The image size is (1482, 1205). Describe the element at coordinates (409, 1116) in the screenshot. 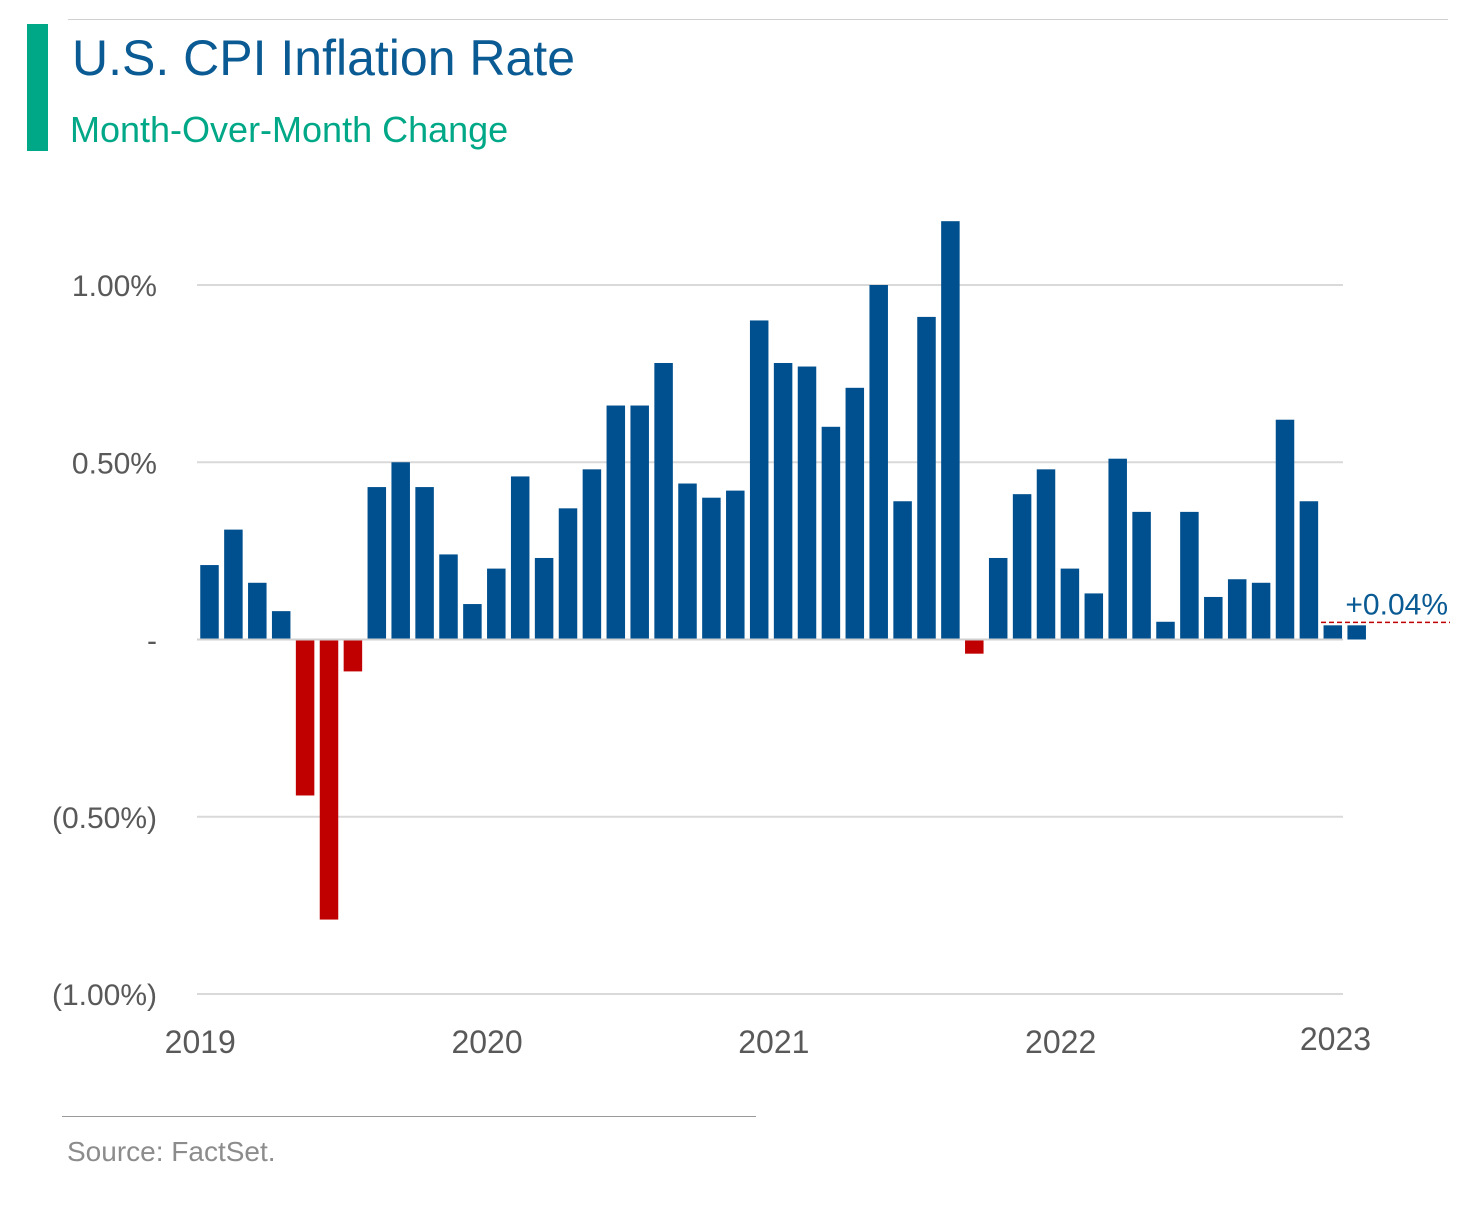

I see `footer-rule` at that location.